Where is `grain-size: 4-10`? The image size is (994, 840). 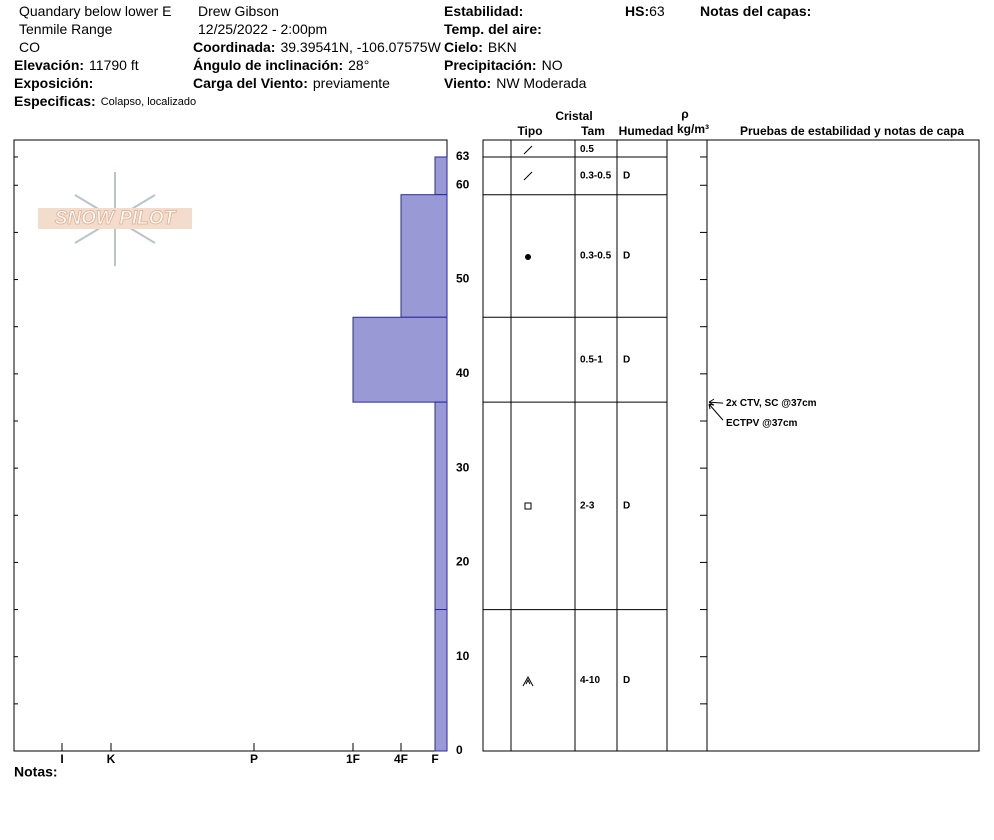
grain-size: 4-10 is located at coordinates (590, 680).